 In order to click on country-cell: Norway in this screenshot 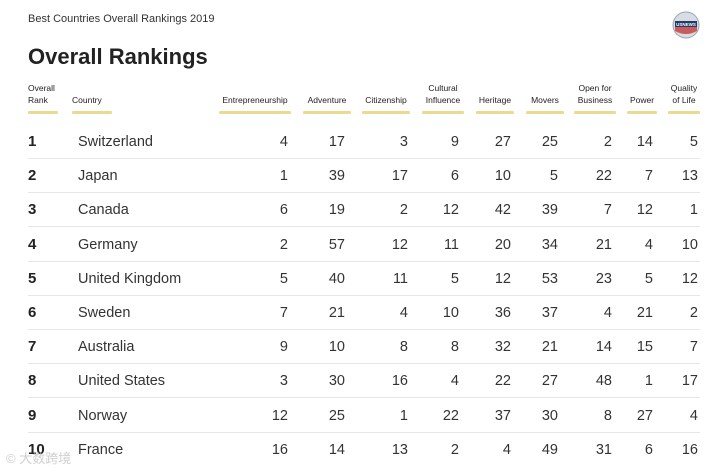, I will do `click(103, 415)`.